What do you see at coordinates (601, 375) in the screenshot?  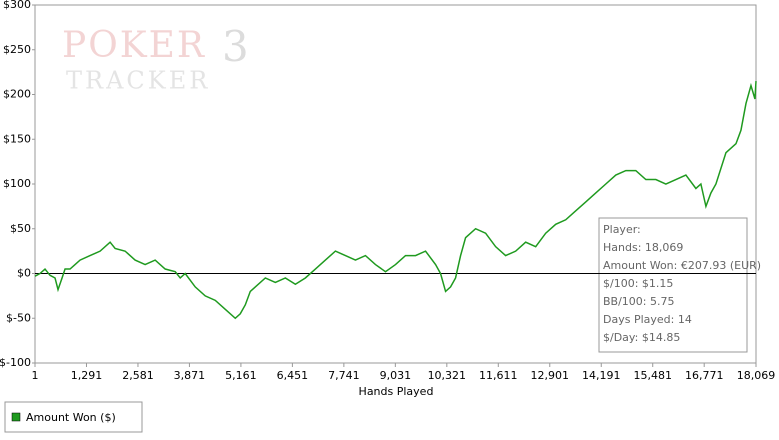 I see `x-tick-label: 14,191` at bounding box center [601, 375].